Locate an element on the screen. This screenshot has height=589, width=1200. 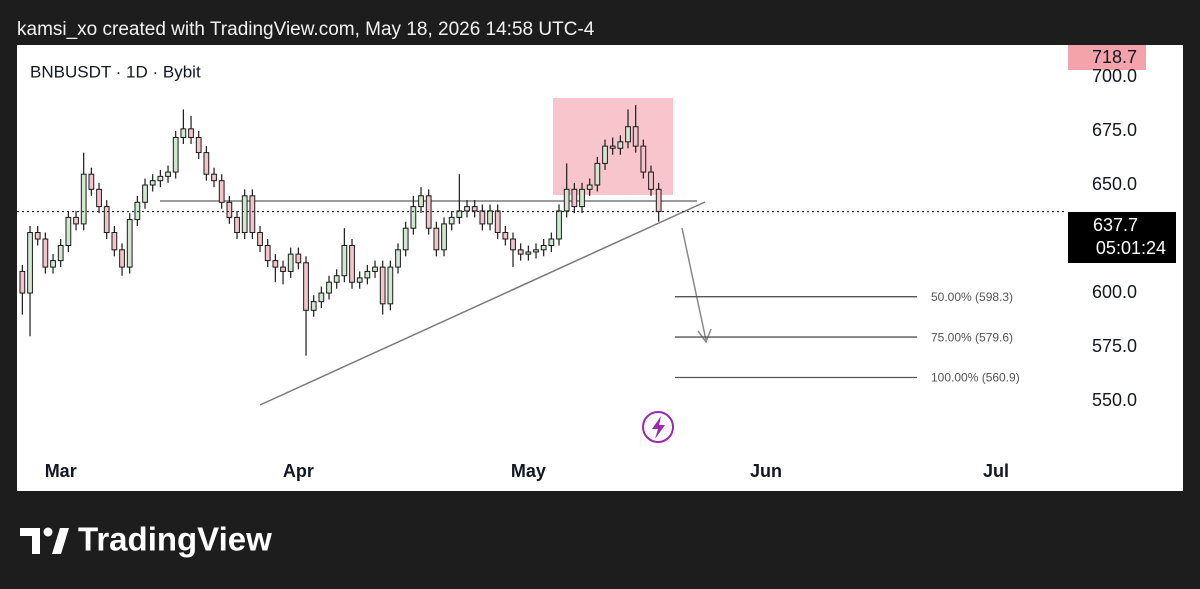
y-tick-label: 550.0 is located at coordinates (1114, 400).